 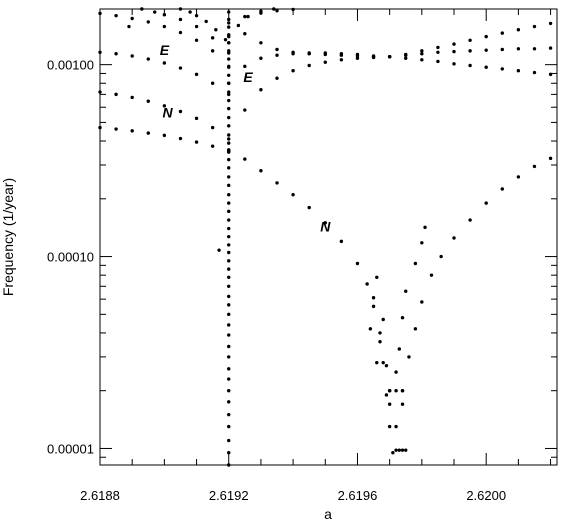 What do you see at coordinates (229, 495) in the screenshot?
I see `x-tick-label: 2.6192` at bounding box center [229, 495].